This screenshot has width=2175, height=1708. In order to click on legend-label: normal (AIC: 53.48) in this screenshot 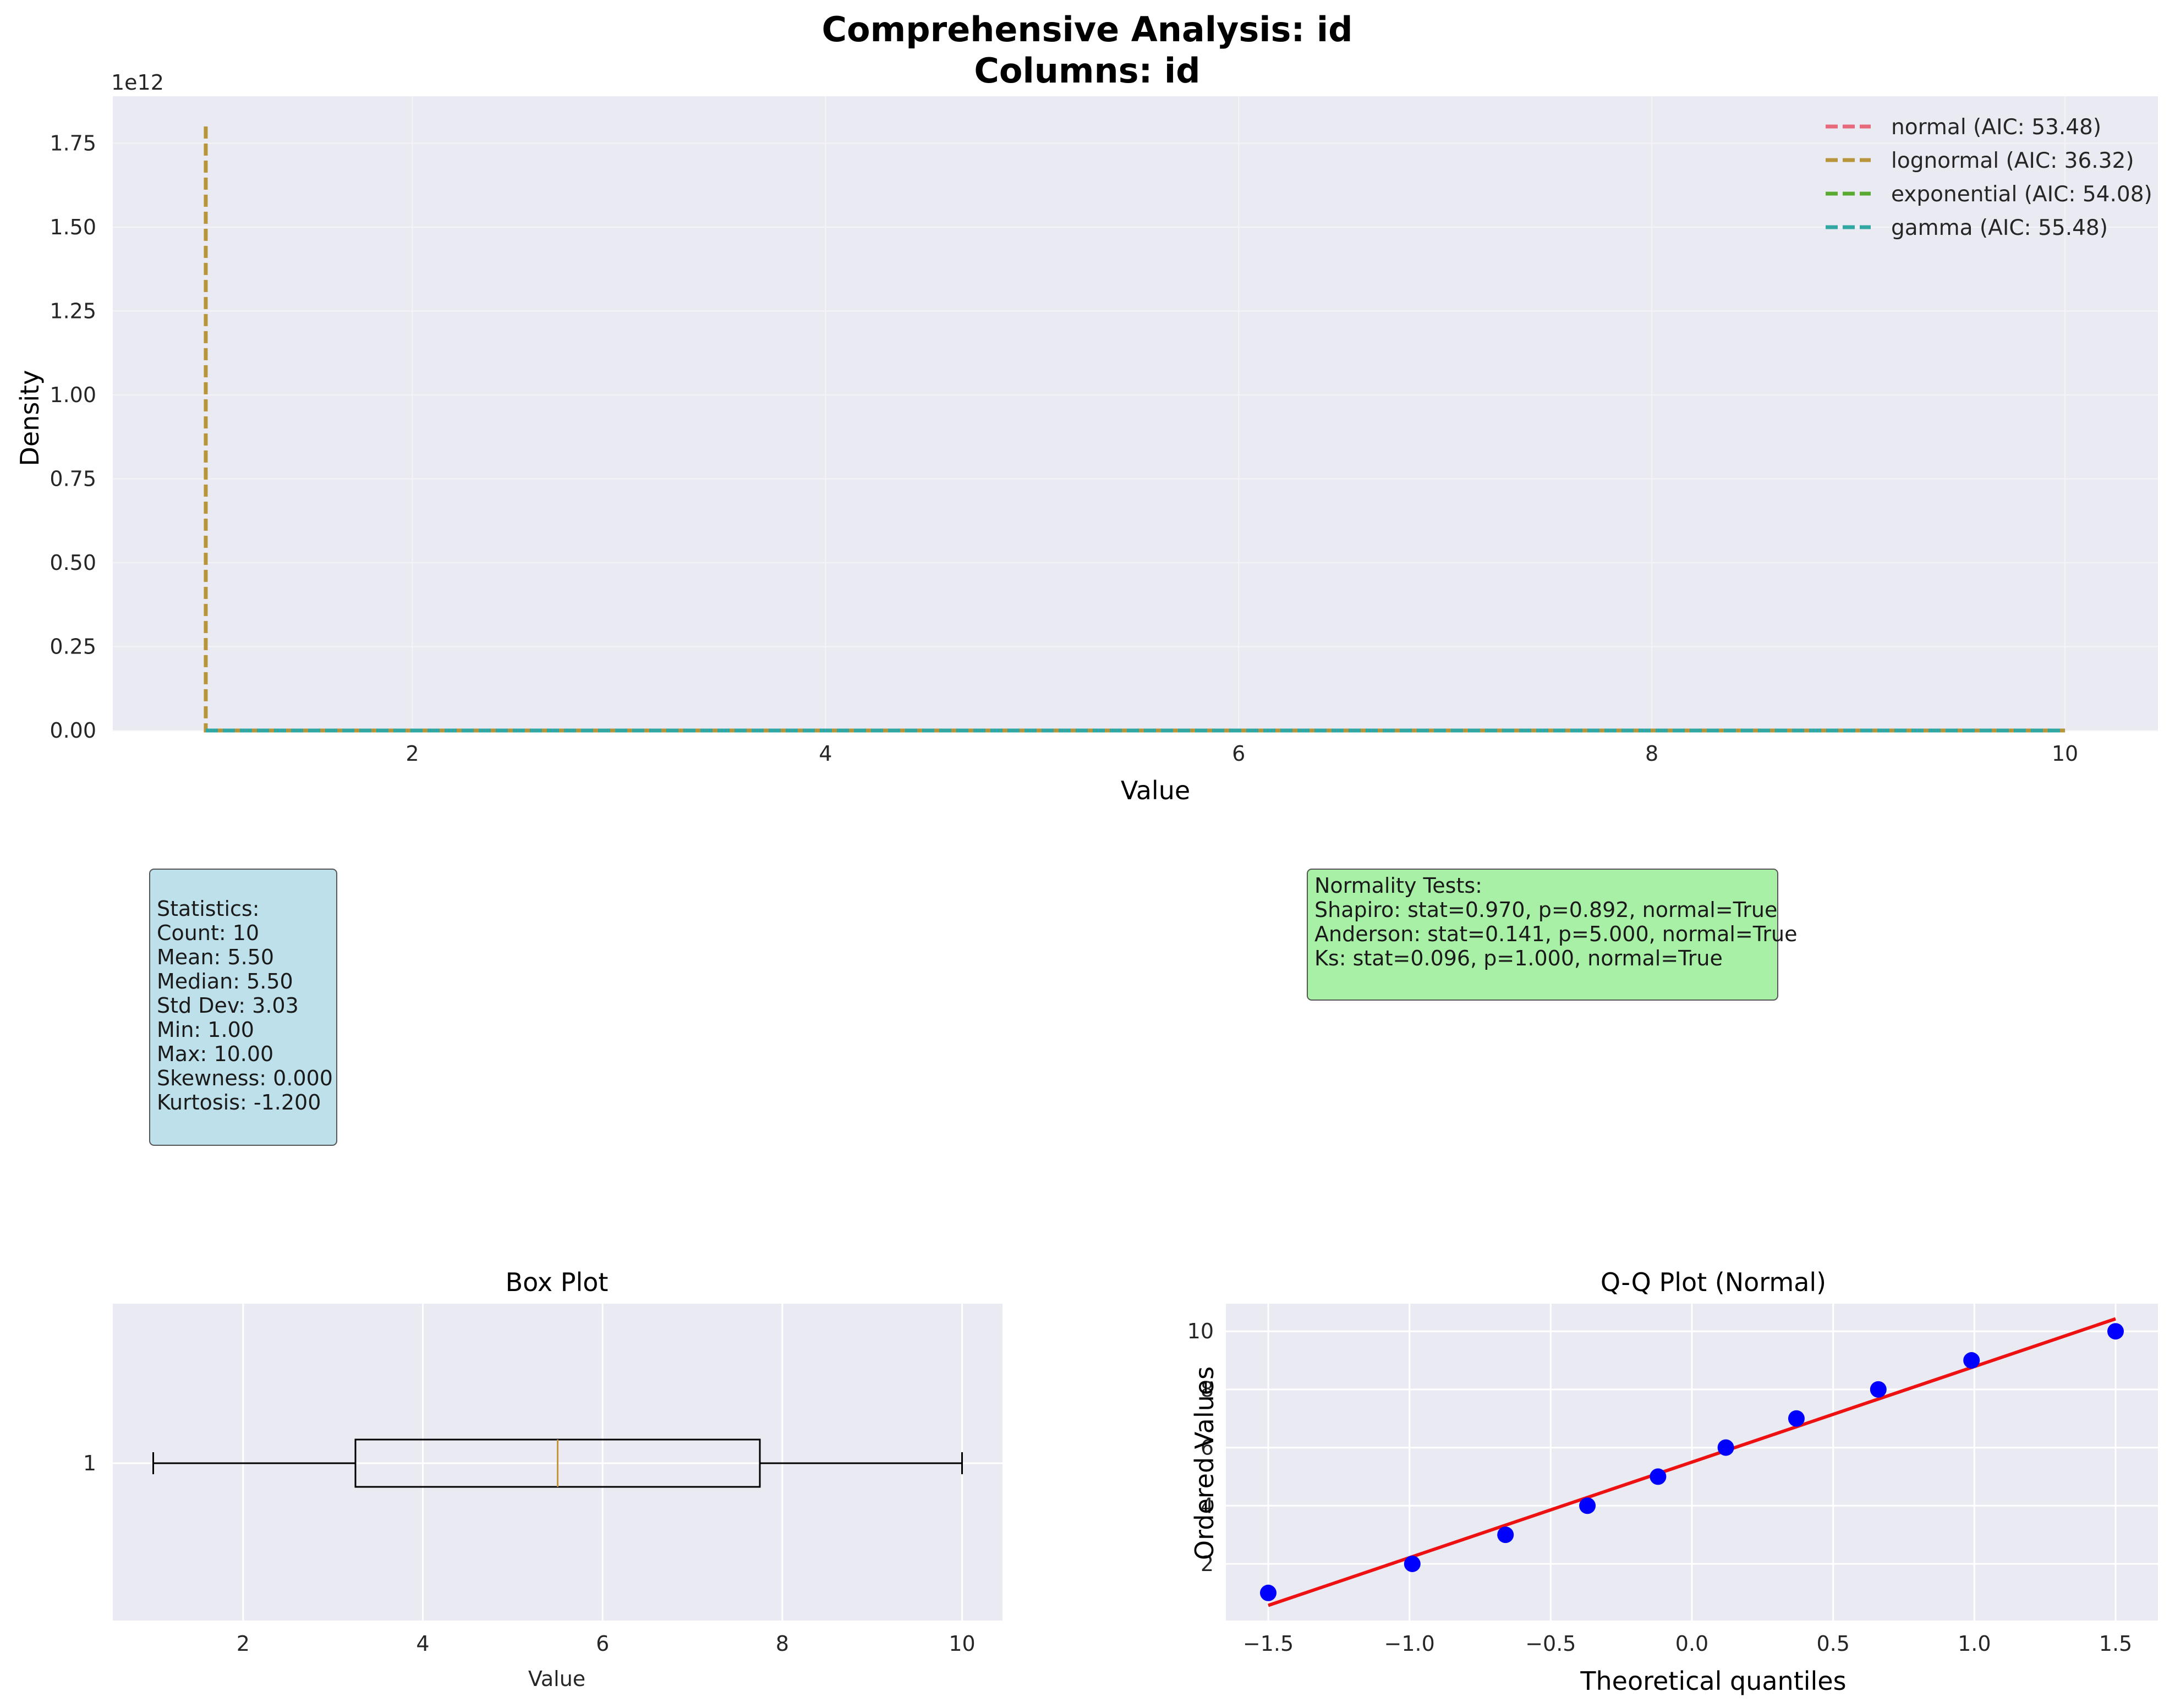, I will do `click(1996, 127)`.